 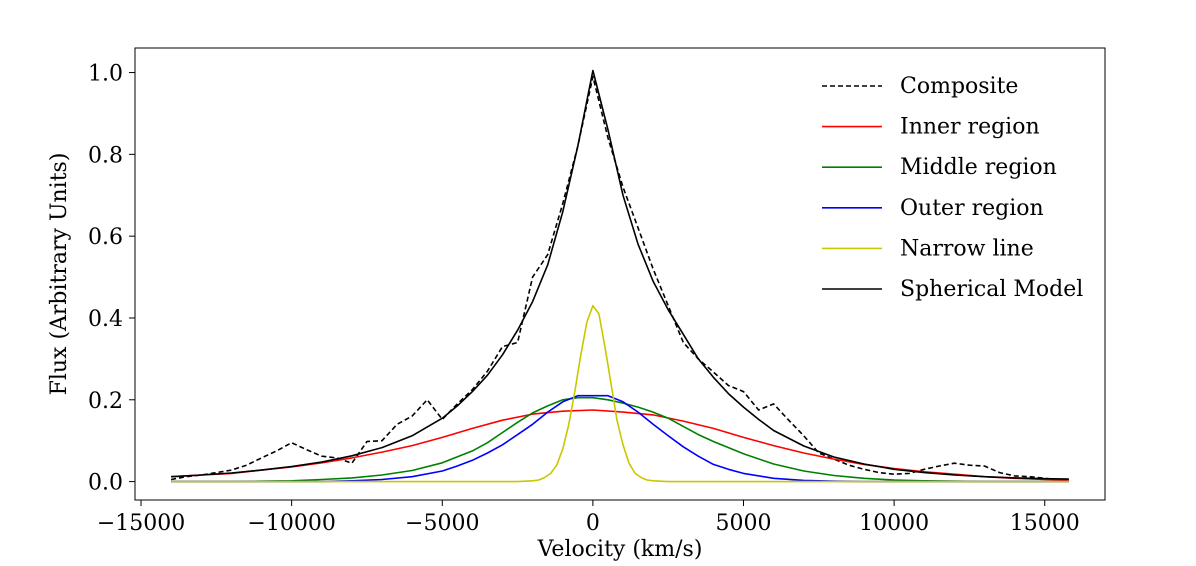 What do you see at coordinates (967, 248) in the screenshot?
I see `legend-label: Narrow line` at bounding box center [967, 248].